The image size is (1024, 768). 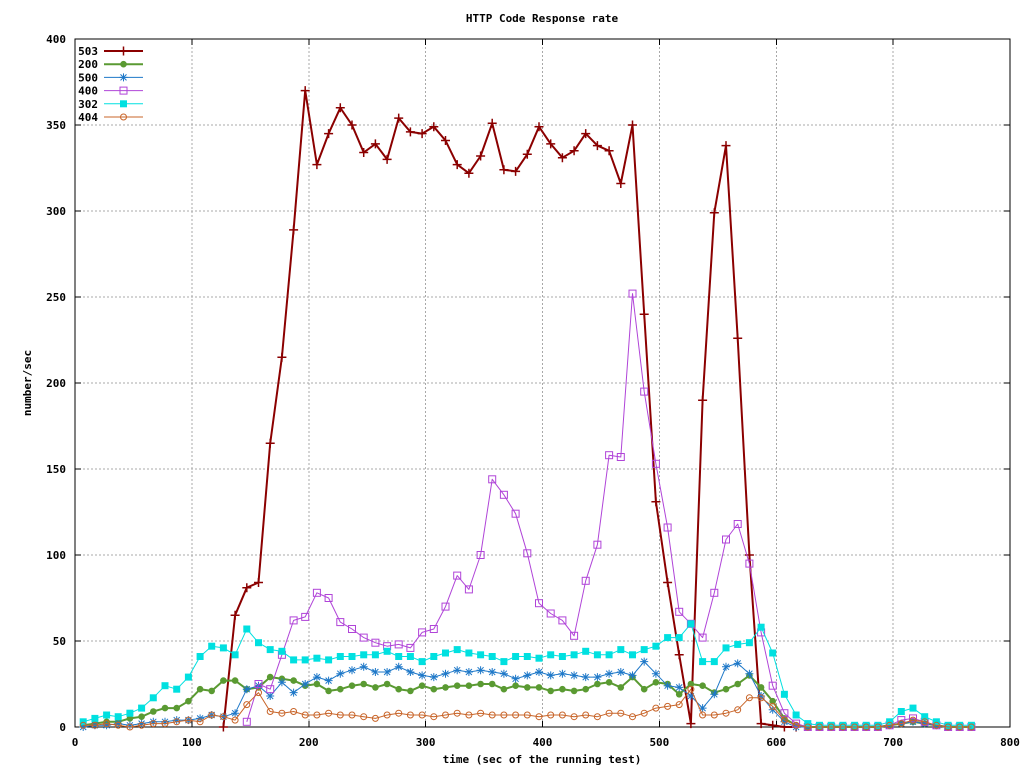 I want to click on x-tick-label: 600, so click(x=776, y=742).